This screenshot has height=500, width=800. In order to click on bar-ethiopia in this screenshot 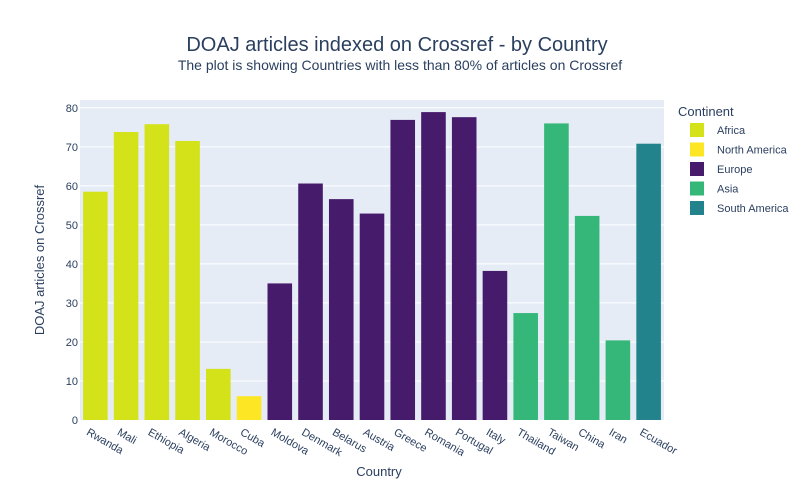, I will do `click(157, 272)`.